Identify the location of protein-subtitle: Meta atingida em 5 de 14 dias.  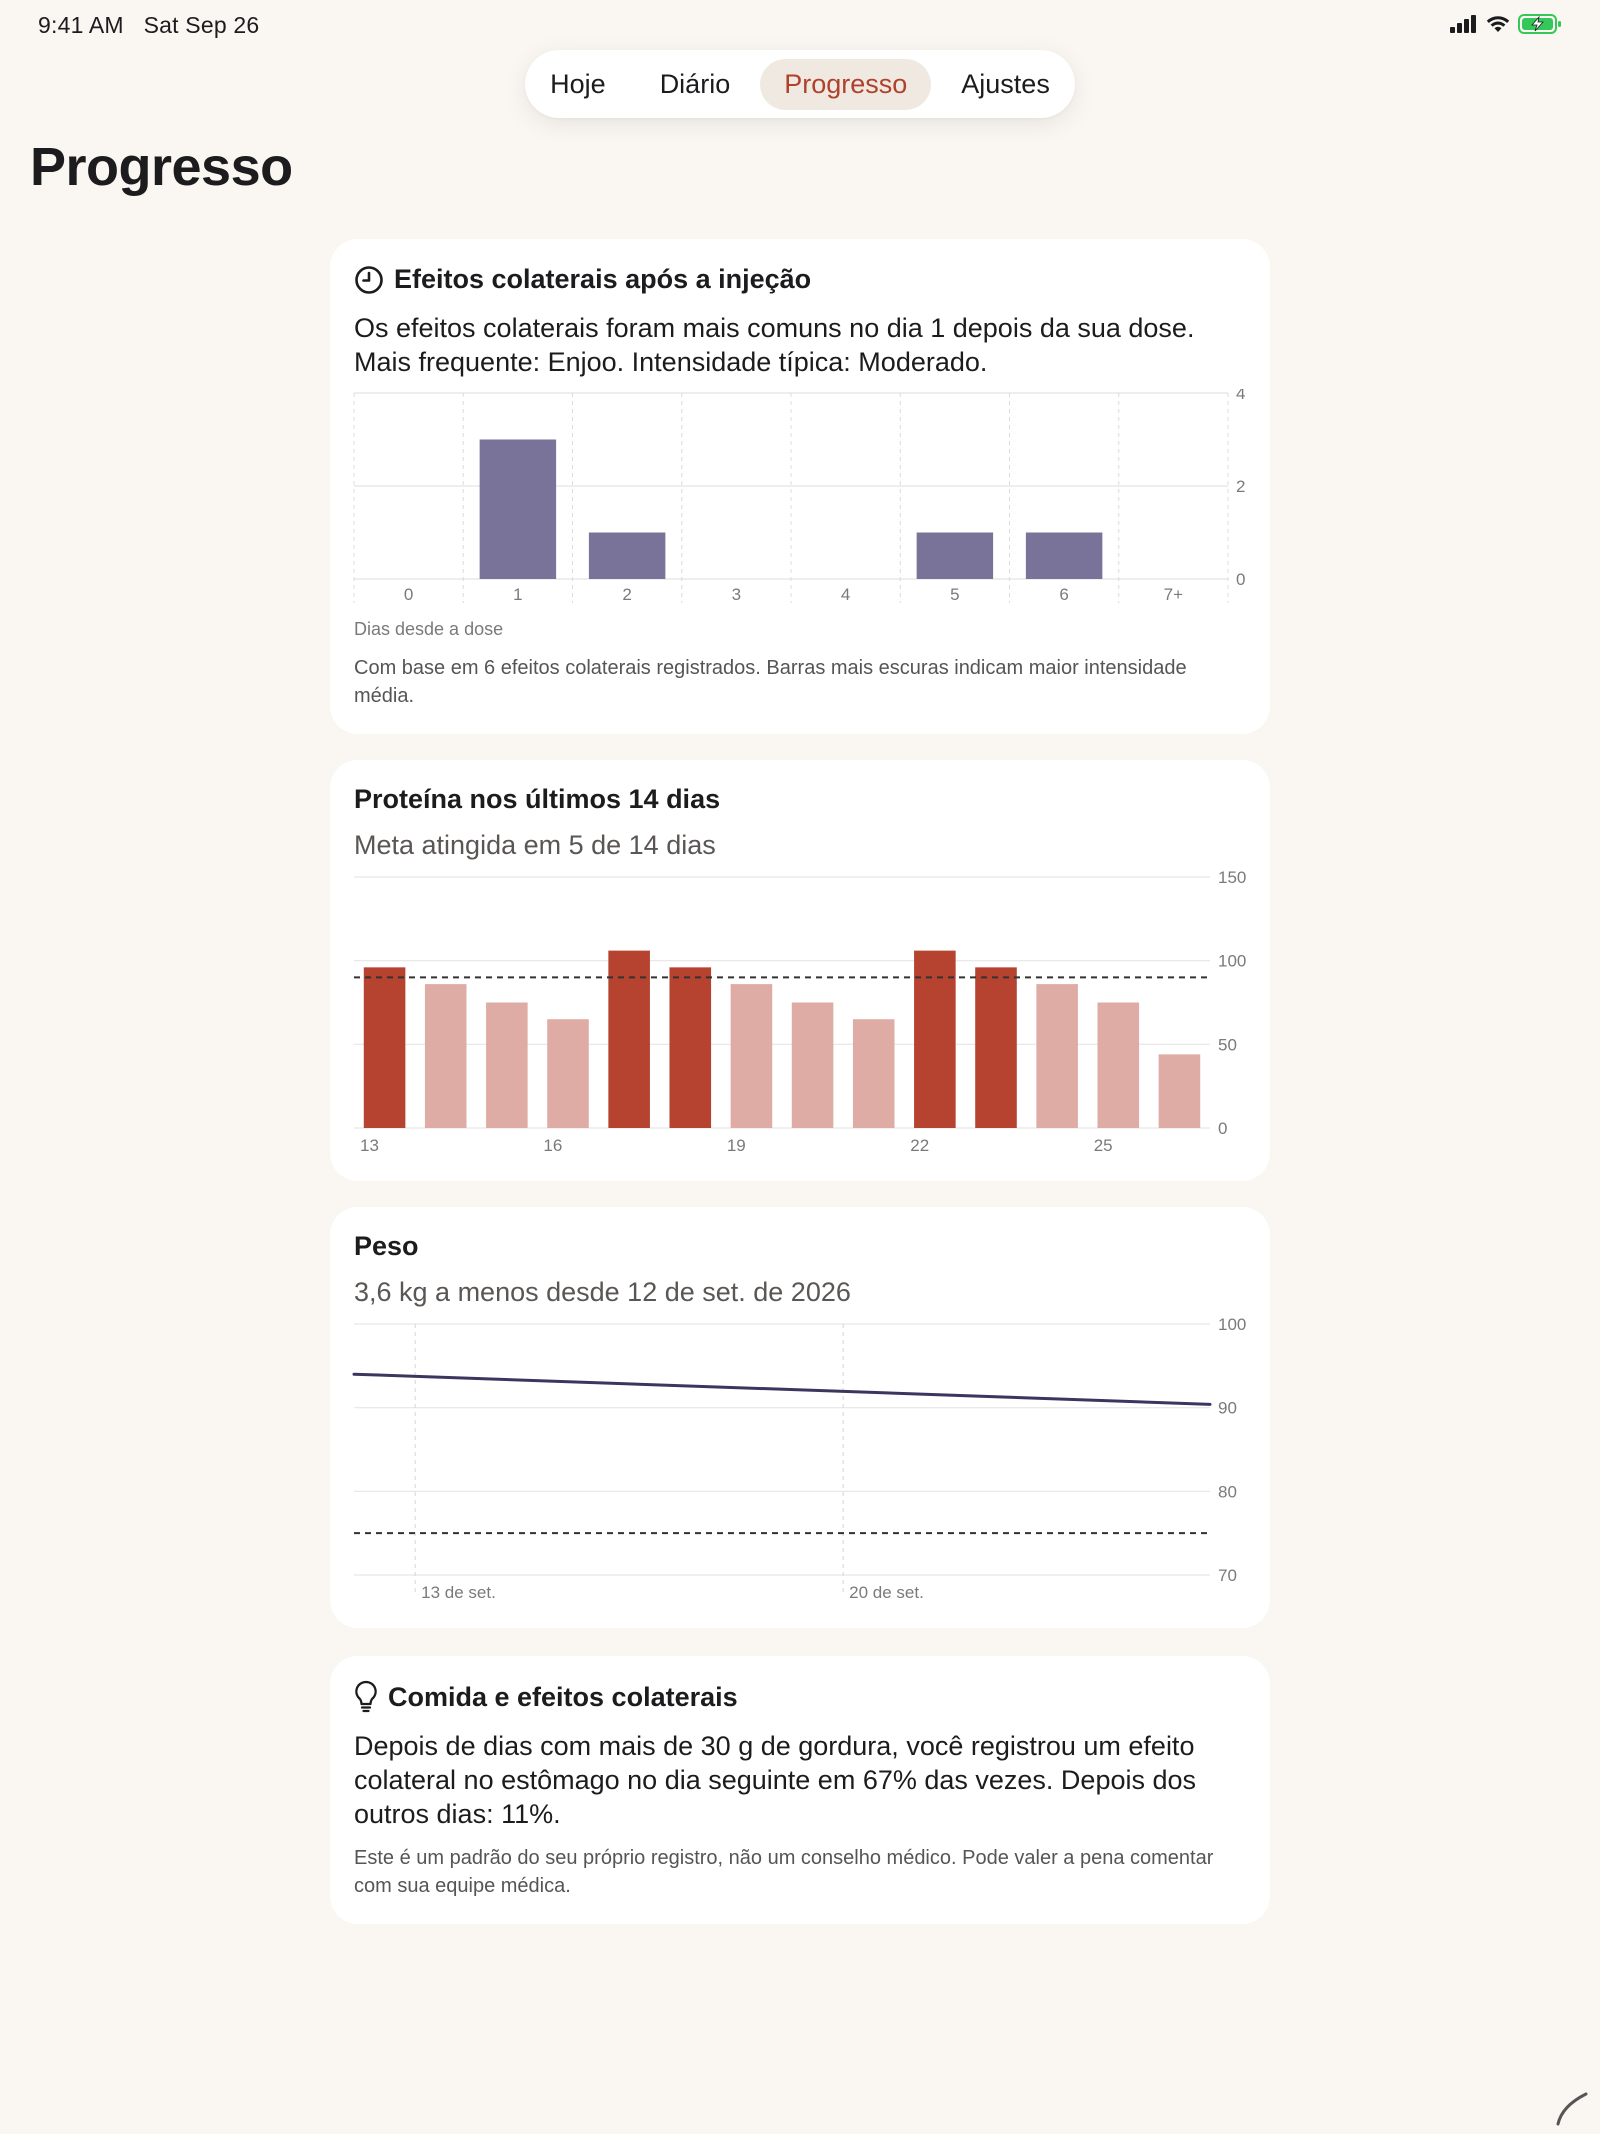
(535, 845).